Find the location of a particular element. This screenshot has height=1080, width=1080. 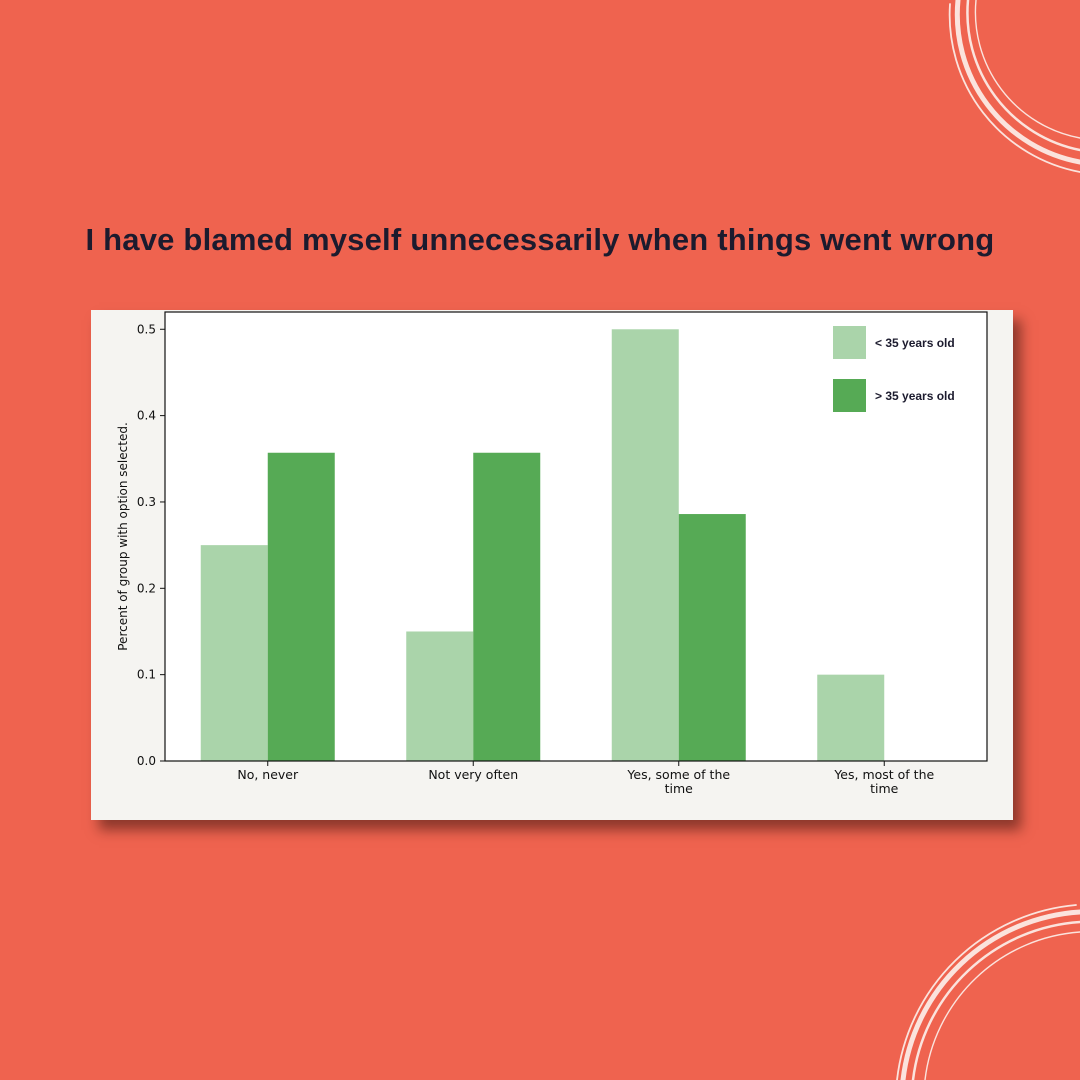

x-tick-label: Not very often is located at coordinates (473, 774).